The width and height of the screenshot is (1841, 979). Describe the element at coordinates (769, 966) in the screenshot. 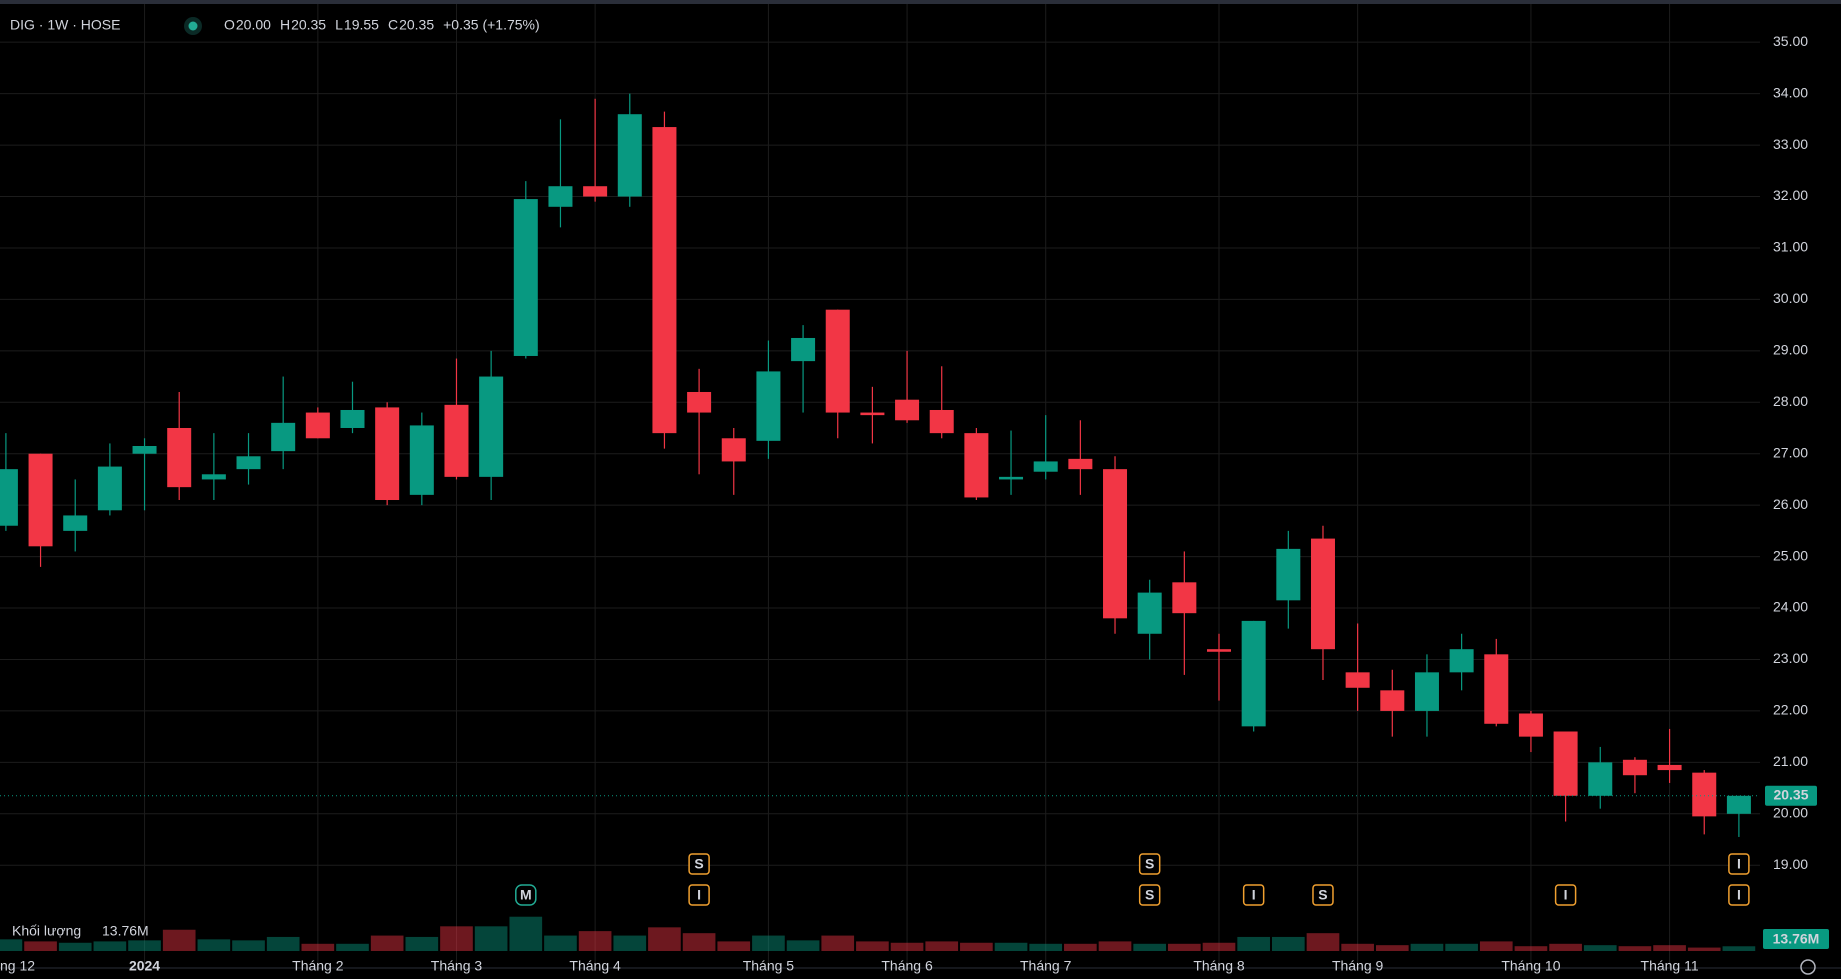

I see `x-tick-label: Tháng 5` at that location.